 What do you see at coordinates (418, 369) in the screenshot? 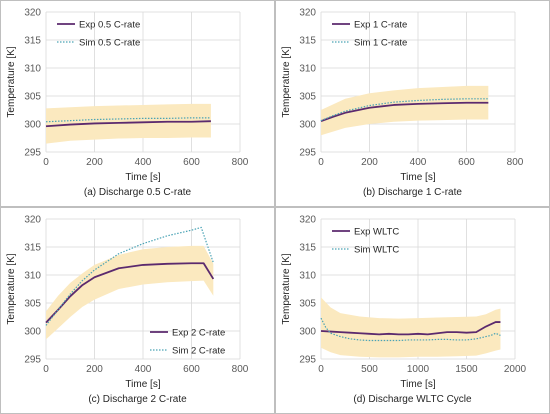
I see `x-tick-label: 1000` at bounding box center [418, 369].